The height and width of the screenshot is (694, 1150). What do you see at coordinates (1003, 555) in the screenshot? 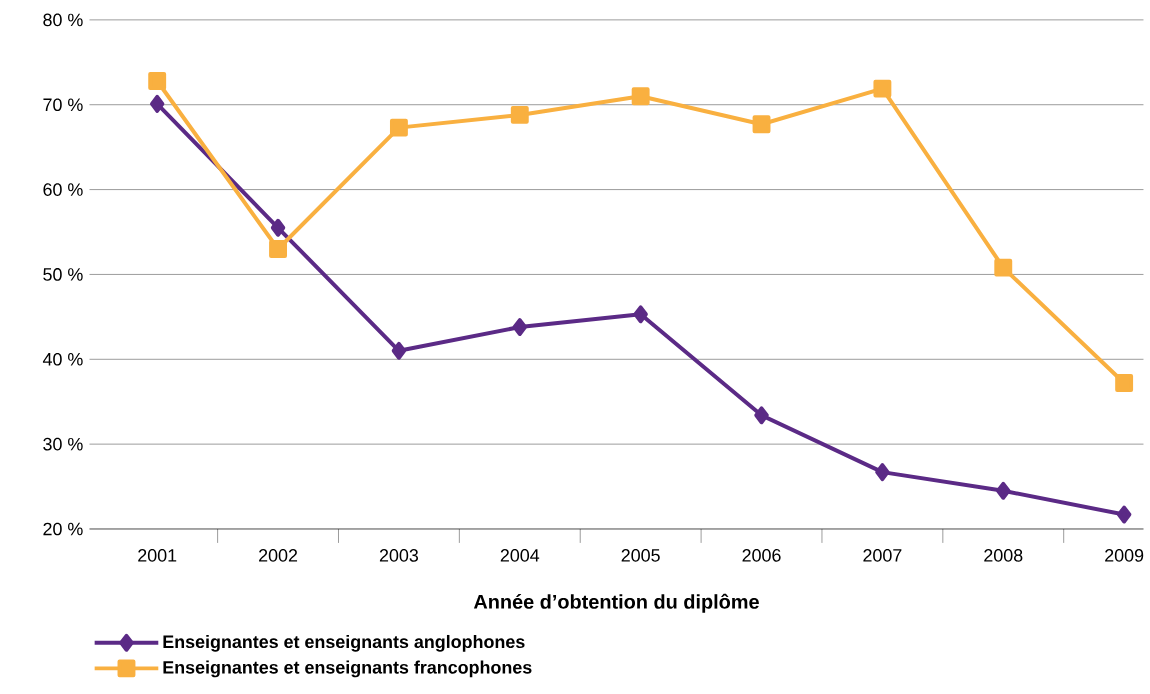
I see `x-tick-label: 2008` at bounding box center [1003, 555].